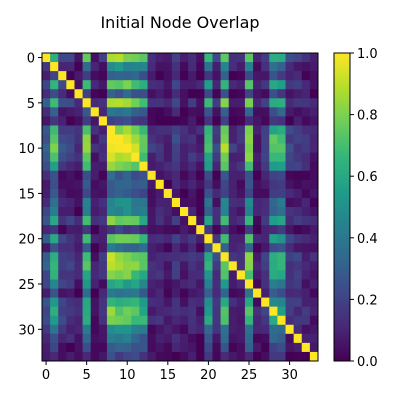 This screenshot has width=400, height=400. Describe the element at coordinates (26, 194) in the screenshot. I see `y-tick-label: 15` at that location.